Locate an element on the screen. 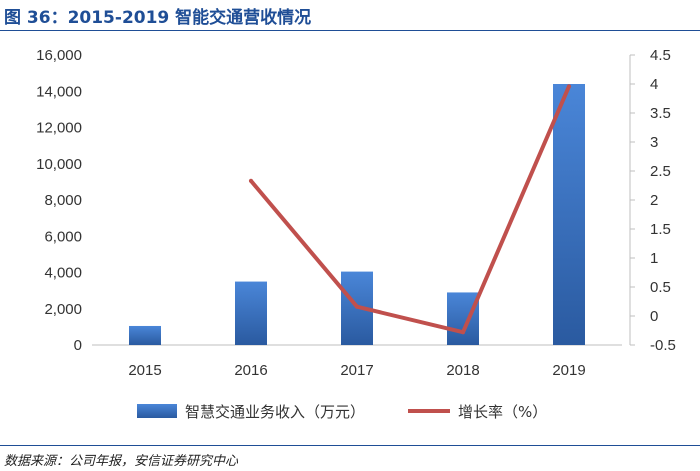  x-axis-tick-label: 2018 is located at coordinates (462, 370).